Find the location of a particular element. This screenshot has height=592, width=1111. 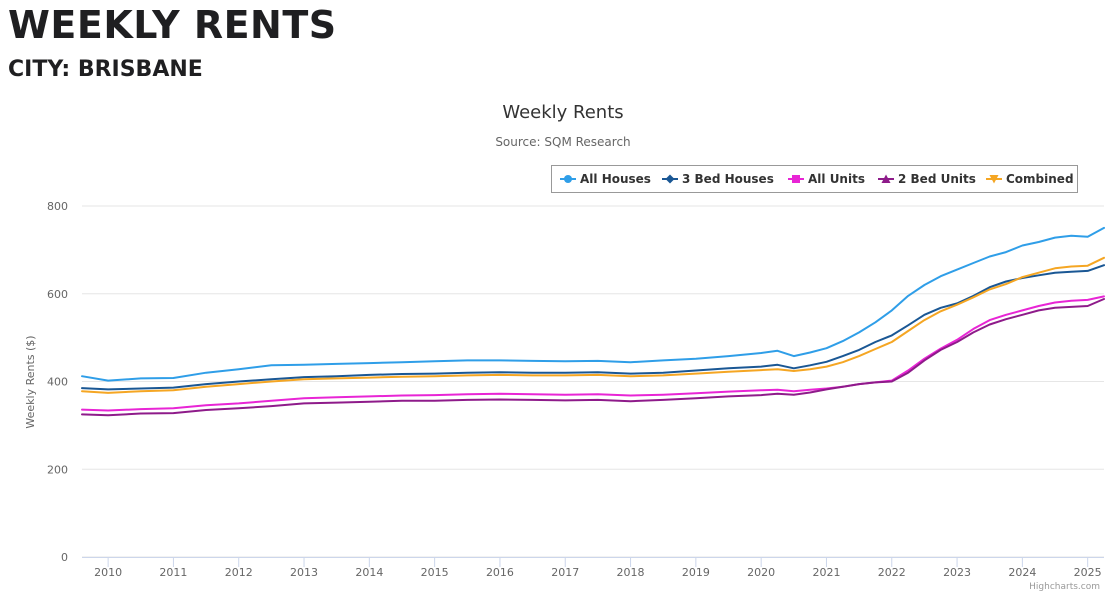

chart-subtitle: Source: SQM Research is located at coordinates (562, 142).